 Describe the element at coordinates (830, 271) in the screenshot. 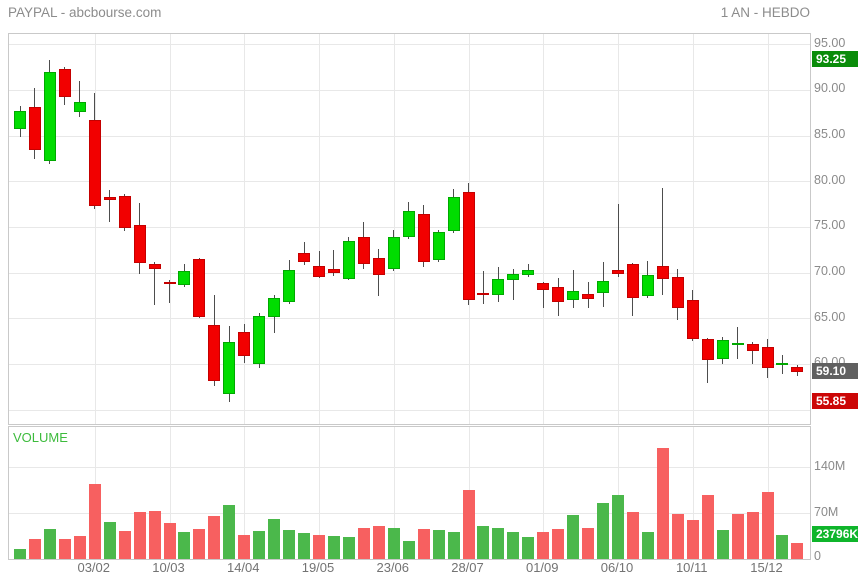

I see `price-axis-label: 70.00` at that location.